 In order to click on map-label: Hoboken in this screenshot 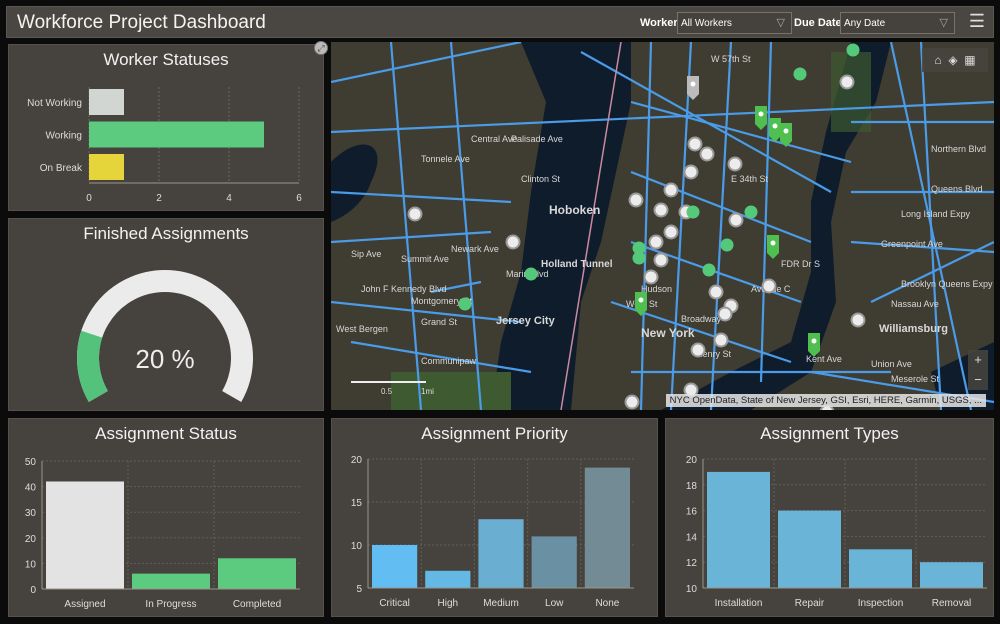, I will do `click(574, 210)`.